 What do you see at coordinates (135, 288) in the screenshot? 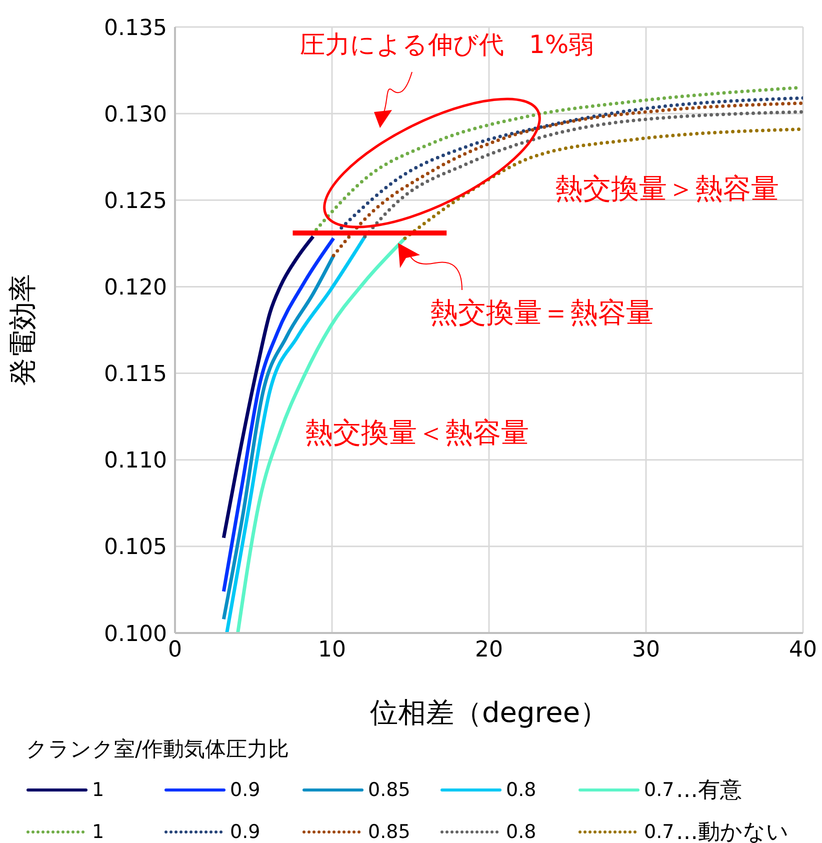
I see `y-tick-label: 0.120` at bounding box center [135, 288].